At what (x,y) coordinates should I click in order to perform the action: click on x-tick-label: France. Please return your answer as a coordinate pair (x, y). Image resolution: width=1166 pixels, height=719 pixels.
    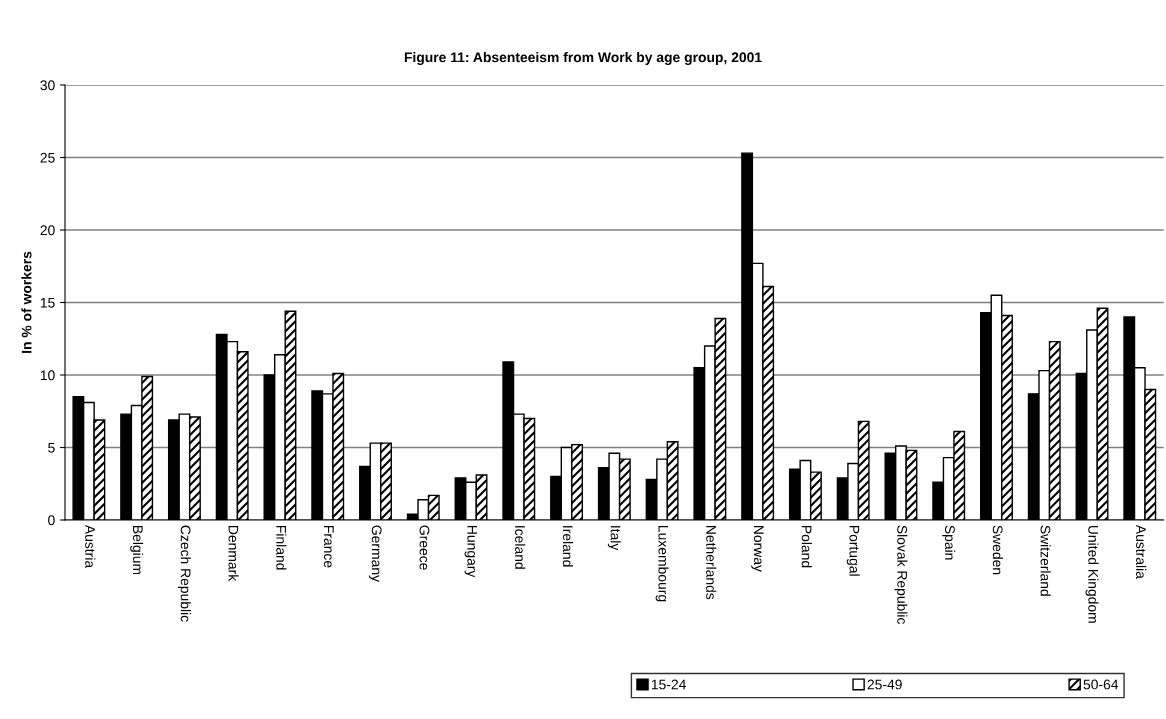
    Looking at the image, I should click on (329, 547).